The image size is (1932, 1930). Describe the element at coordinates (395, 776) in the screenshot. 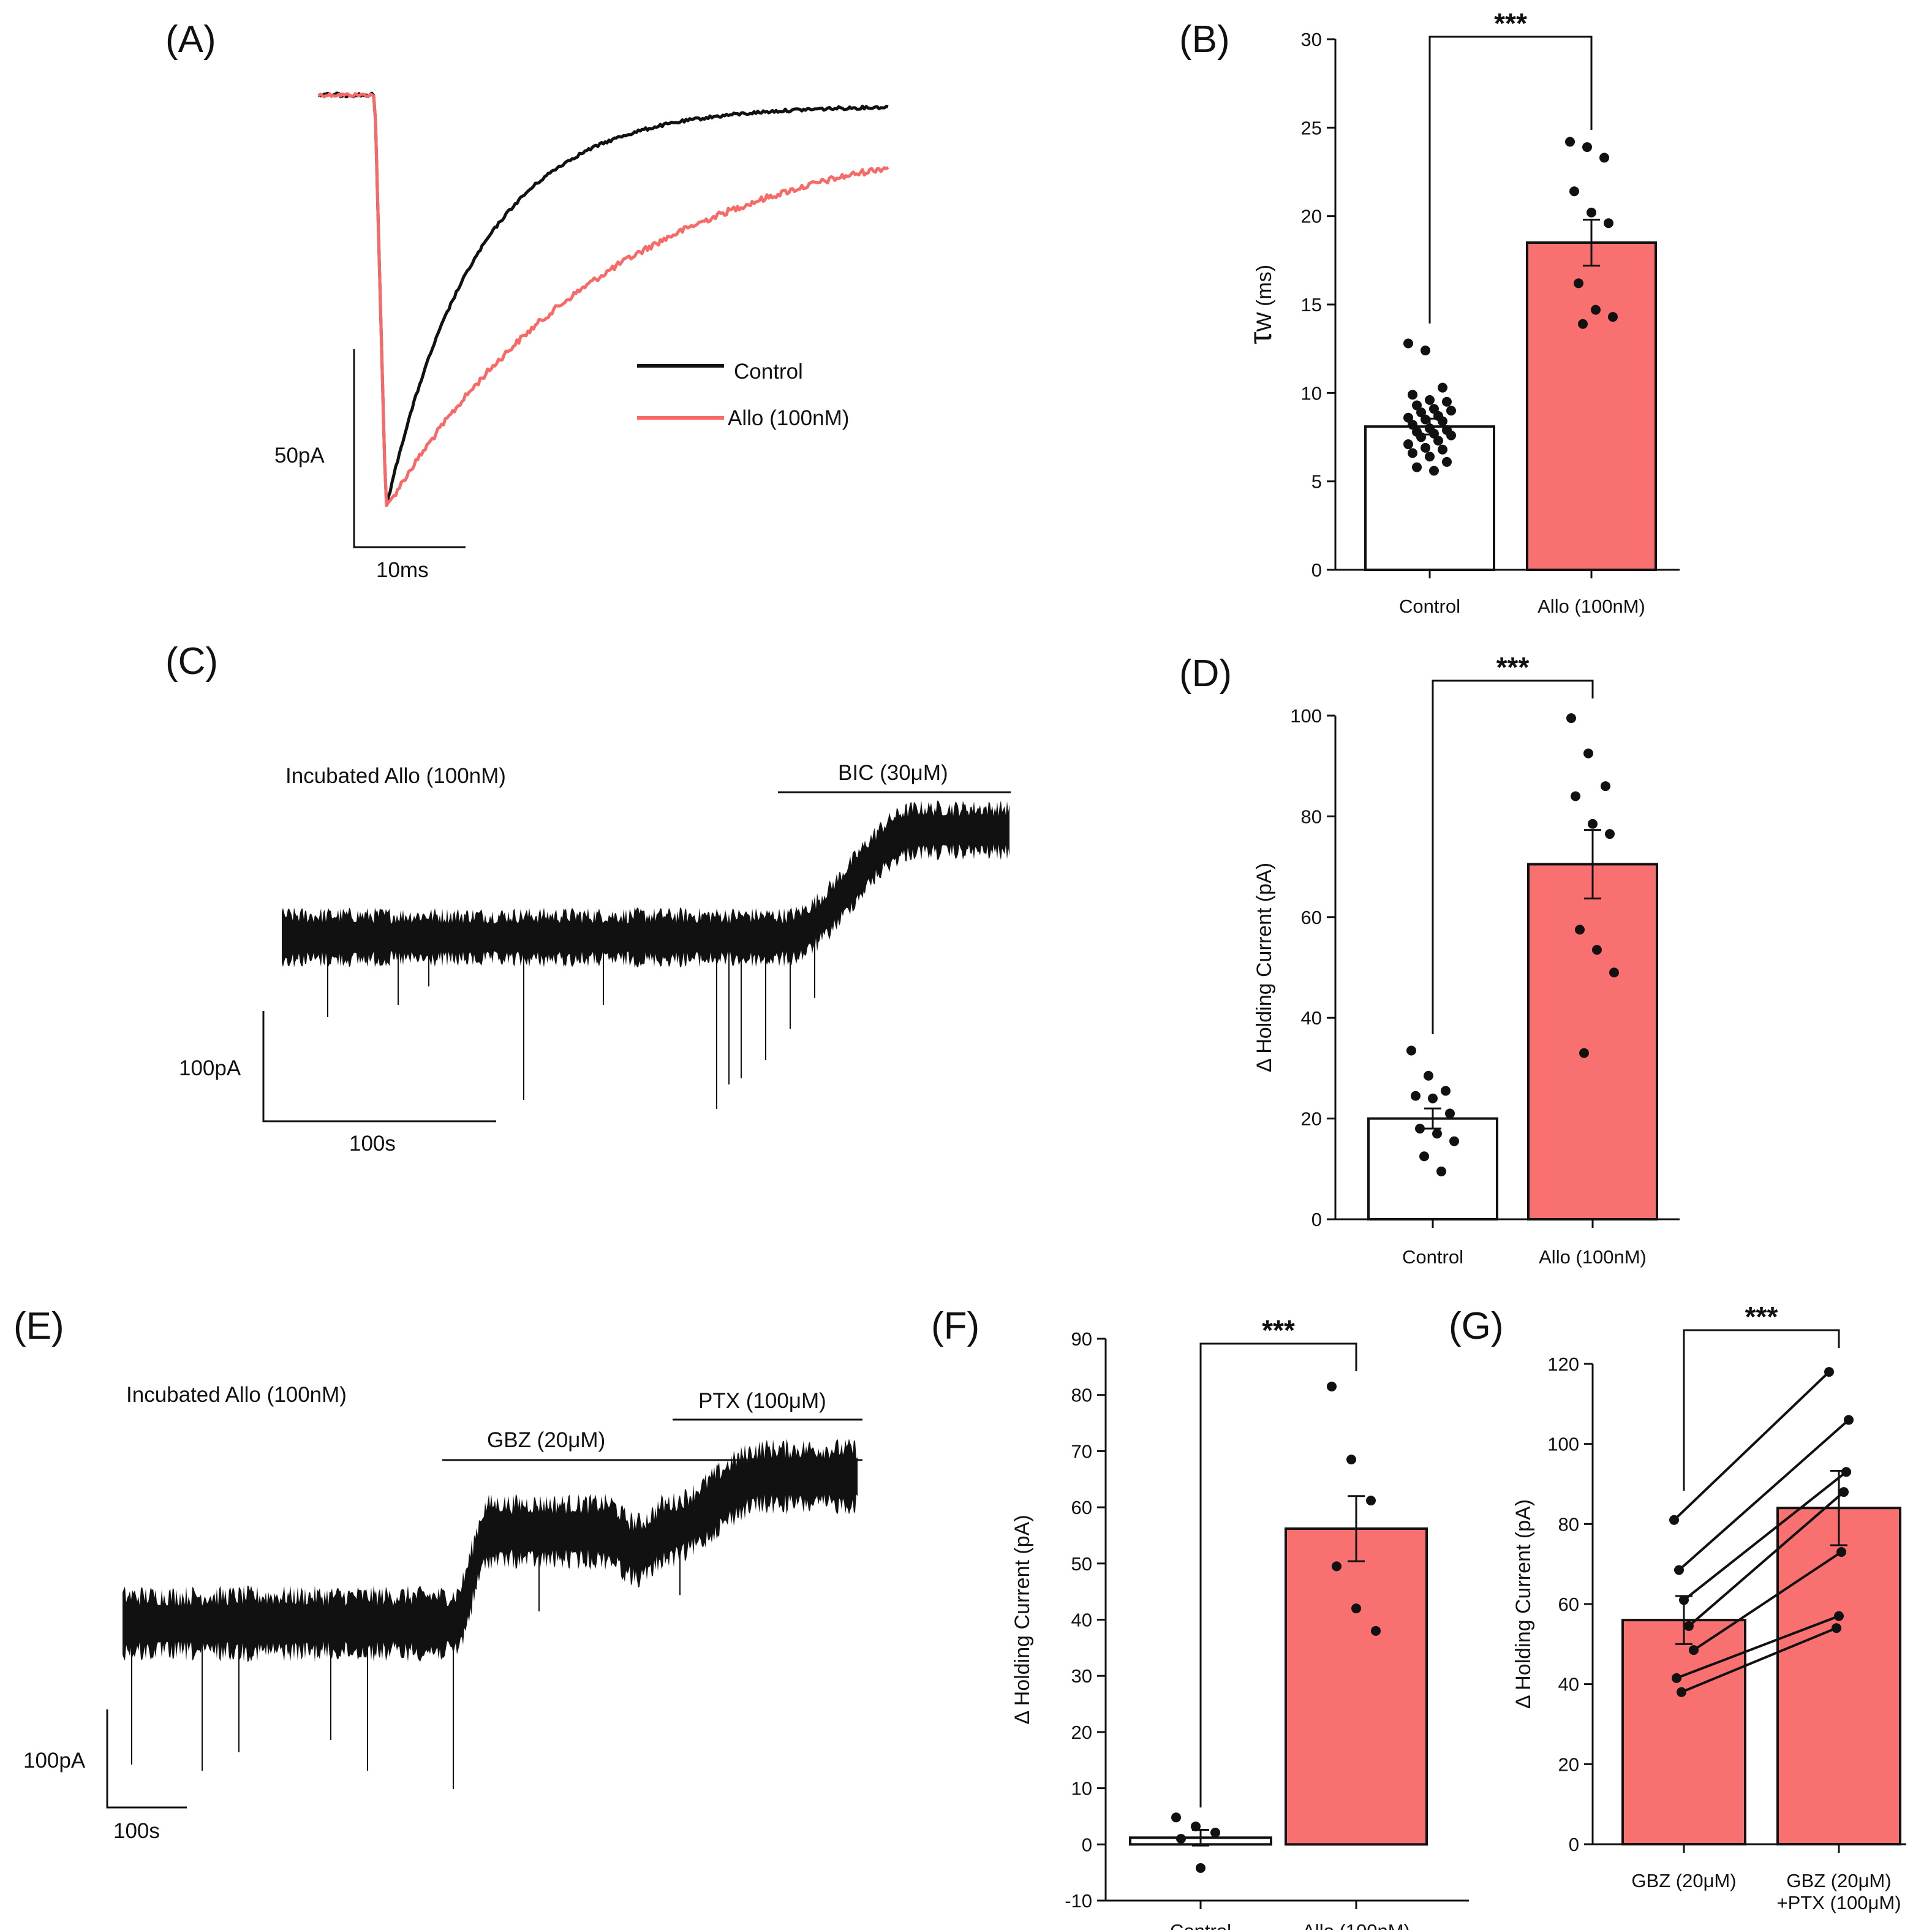

I see `condition-label-c: Incubated Allo (100nM)` at that location.